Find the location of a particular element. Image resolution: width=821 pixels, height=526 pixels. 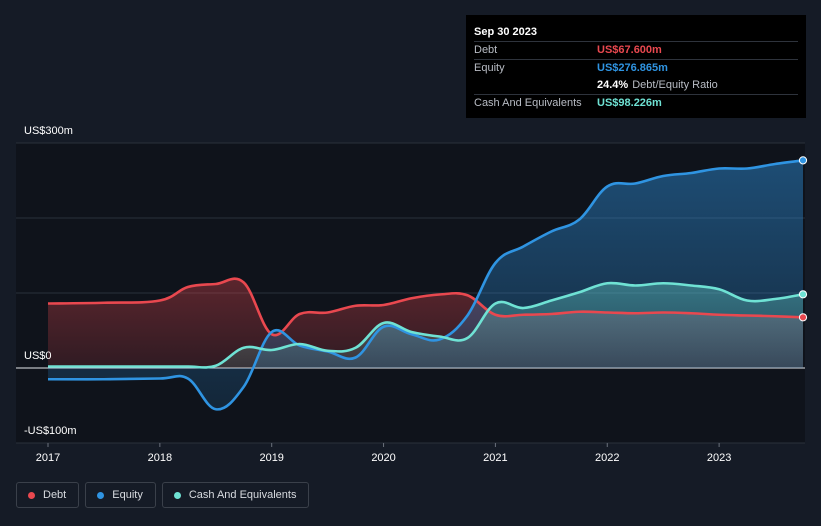

legend-label-debt: Debt is located at coordinates (55, 495).